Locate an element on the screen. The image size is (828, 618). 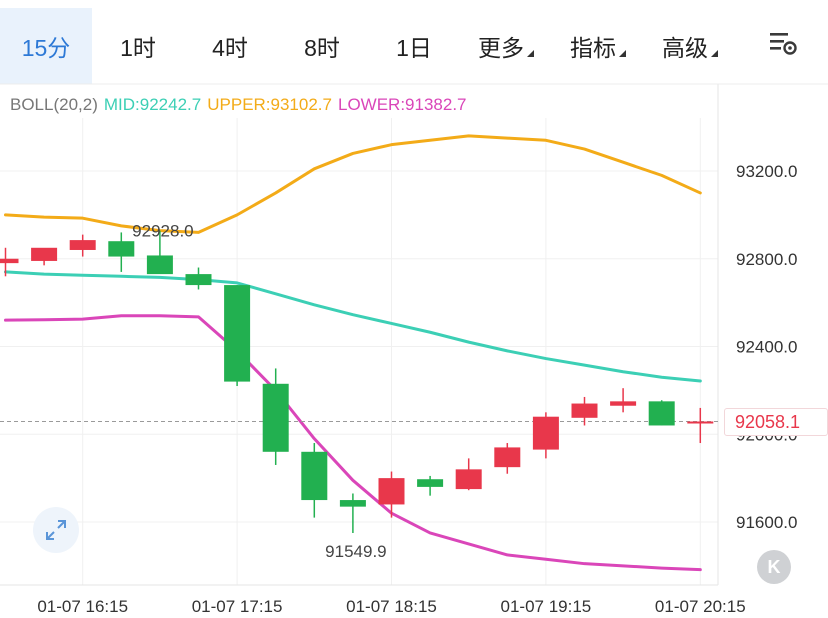
tab-0: 15分 is located at coordinates (46, 46).